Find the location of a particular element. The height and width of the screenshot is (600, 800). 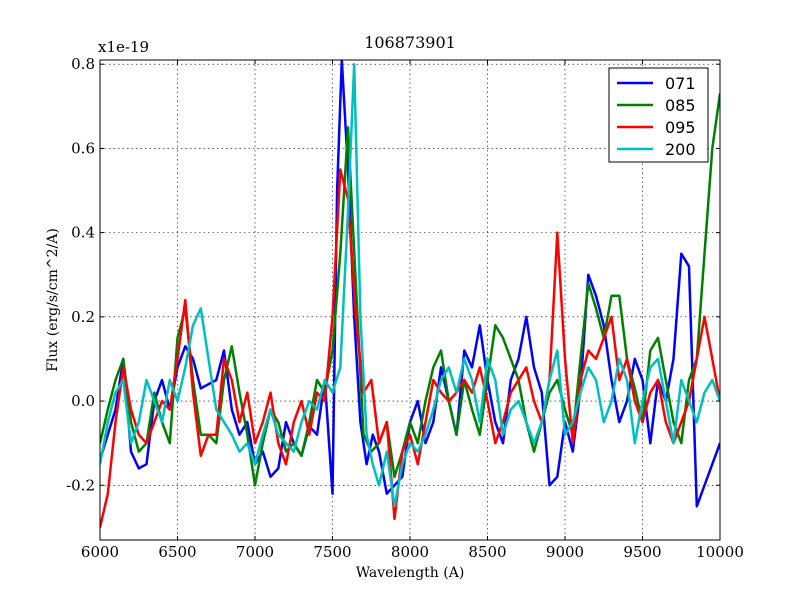

y-scale-label: x1e-19 is located at coordinates (123, 47).